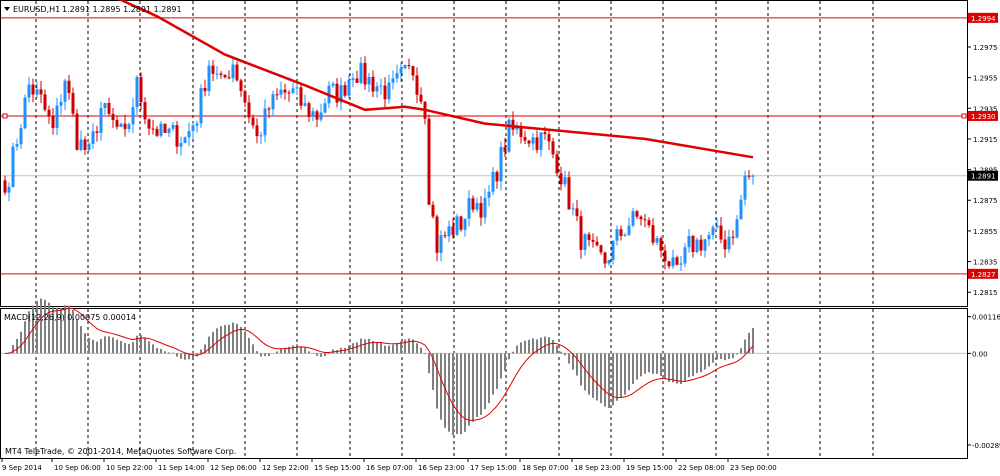  Describe the element at coordinates (22, 468) in the screenshot. I see `time-tick-label: 9 Sep 2014` at that location.